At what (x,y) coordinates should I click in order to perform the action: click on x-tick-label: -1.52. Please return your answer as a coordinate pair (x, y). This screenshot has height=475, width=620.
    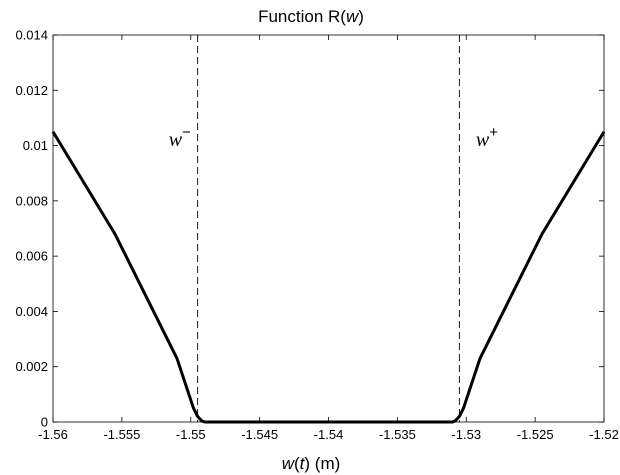
    Looking at the image, I should click on (604, 434).